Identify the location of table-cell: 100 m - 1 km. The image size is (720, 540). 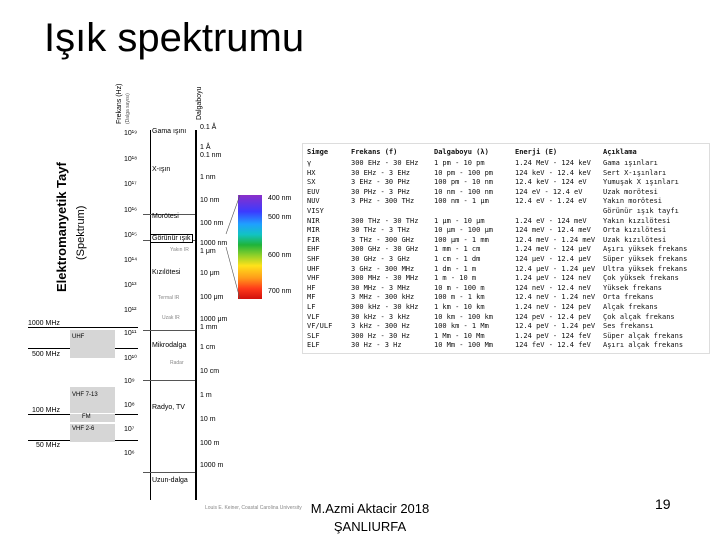
(459, 297).